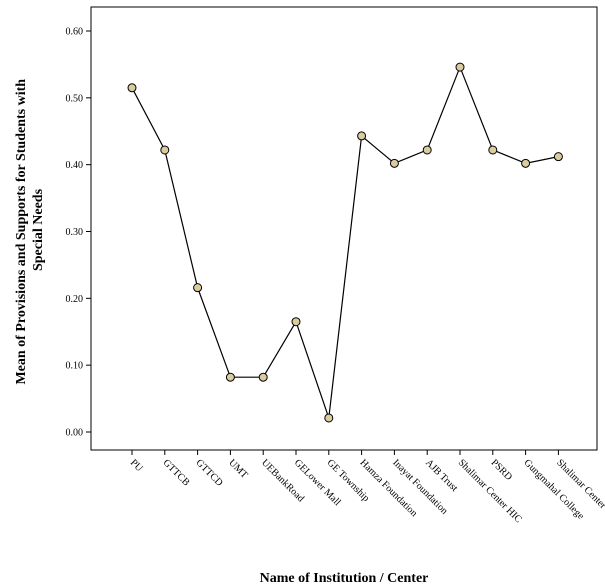  Describe the element at coordinates (176, 472) in the screenshot. I see `x-tick-label: GTTCB` at that location.